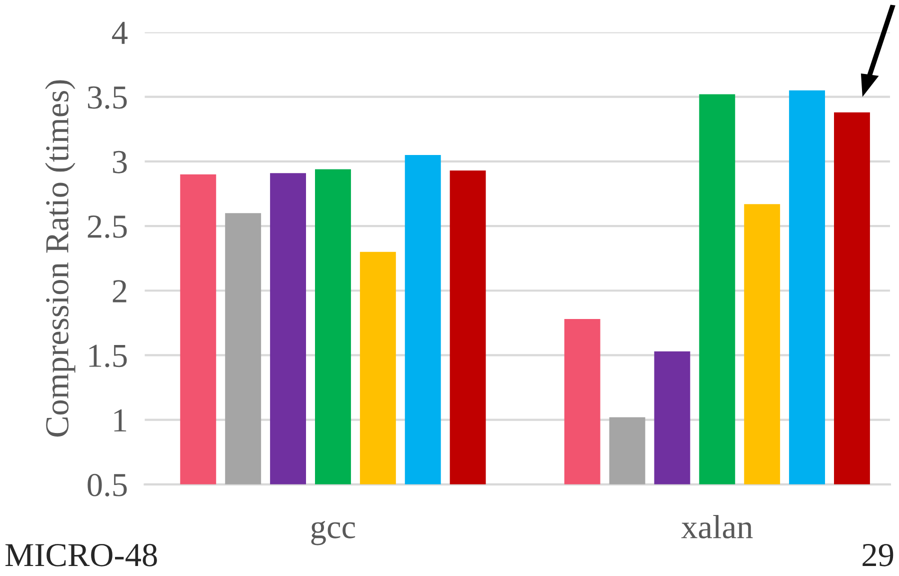 The image size is (899, 576). What do you see at coordinates (107, 485) in the screenshot?
I see `y-tick-label: 0.5` at bounding box center [107, 485].